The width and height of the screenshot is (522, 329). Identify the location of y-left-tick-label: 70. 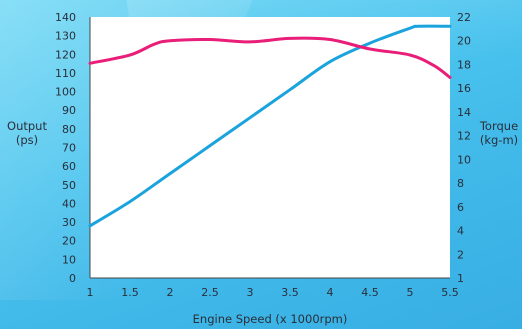
(69, 148).